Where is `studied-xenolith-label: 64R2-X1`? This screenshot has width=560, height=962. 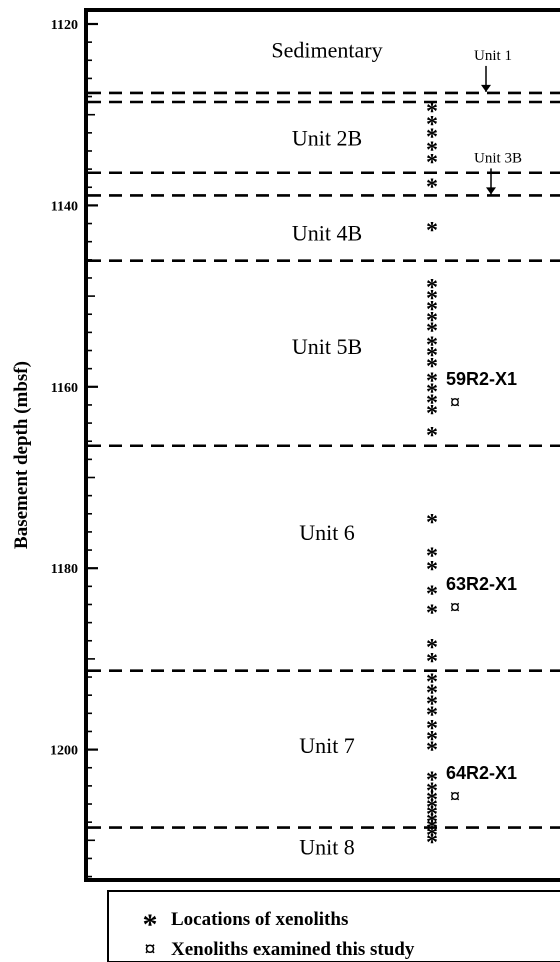
studied-xenolith-label: 64R2-X1 is located at coordinates (481, 773).